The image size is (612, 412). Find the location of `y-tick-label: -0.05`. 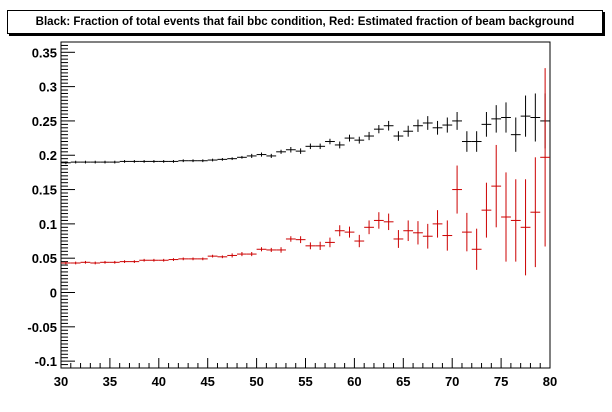

y-tick-label: -0.05 is located at coordinates (42, 327).